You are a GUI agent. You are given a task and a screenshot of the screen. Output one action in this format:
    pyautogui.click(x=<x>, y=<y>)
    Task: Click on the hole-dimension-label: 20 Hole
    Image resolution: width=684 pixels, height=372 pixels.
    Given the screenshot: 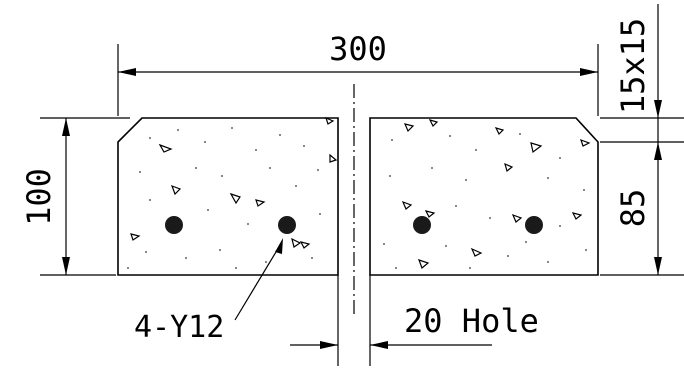 What is the action you would take?
    pyautogui.click(x=471, y=321)
    